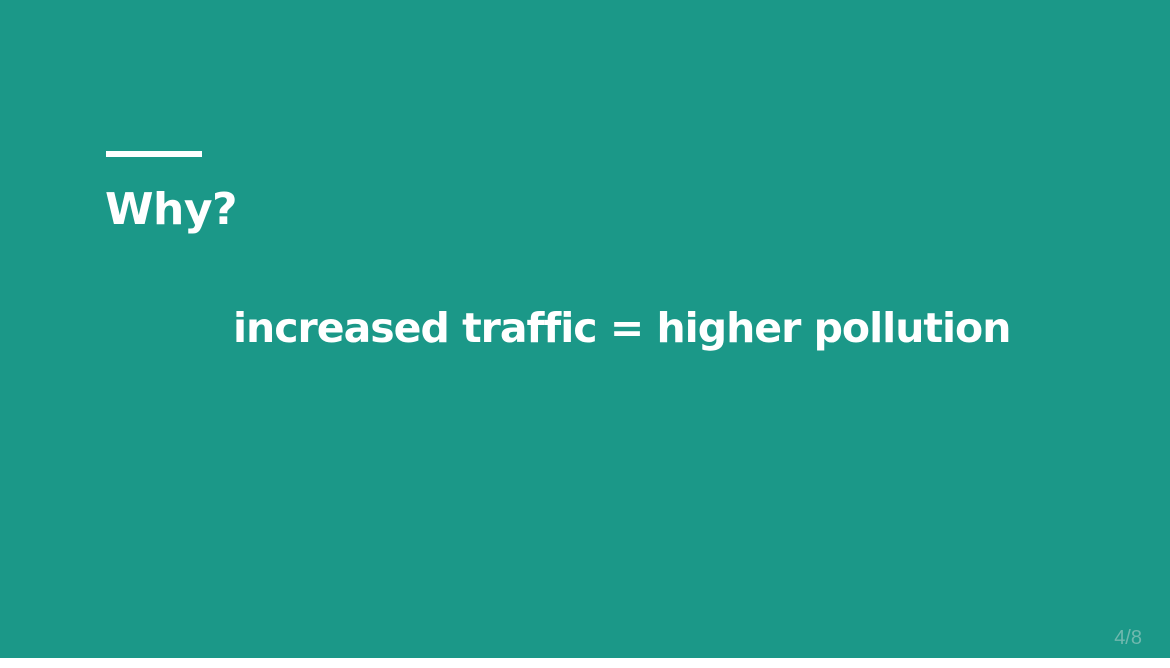 The width and height of the screenshot is (1170, 668). I want to click on slide-title: Why?, so click(171, 209).